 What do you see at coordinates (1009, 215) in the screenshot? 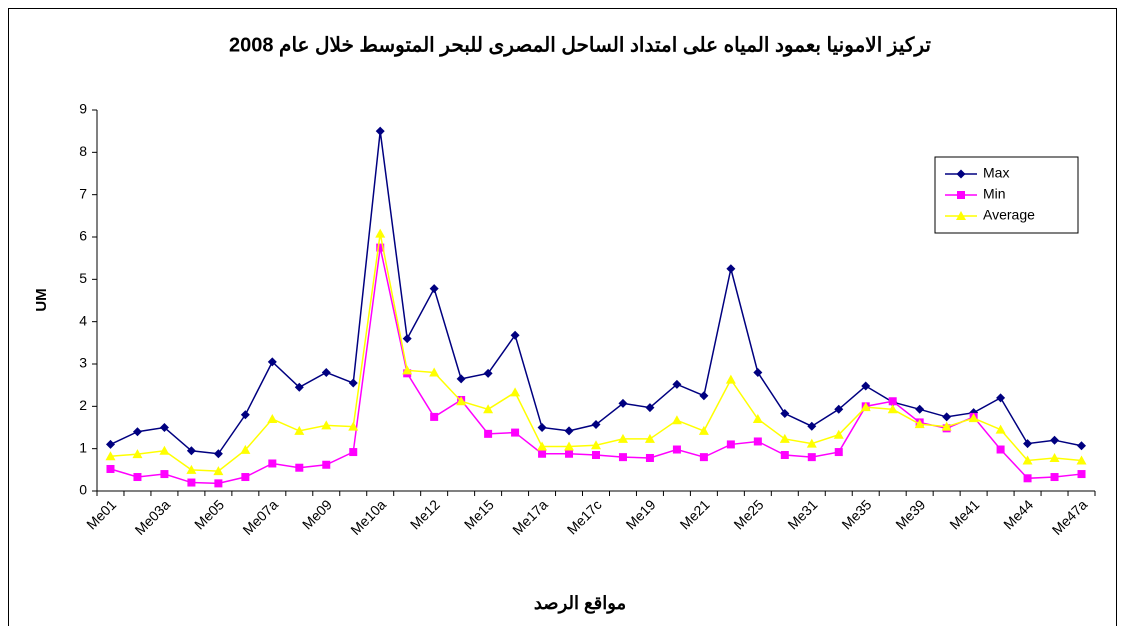
I see `legend-label: Average` at bounding box center [1009, 215].